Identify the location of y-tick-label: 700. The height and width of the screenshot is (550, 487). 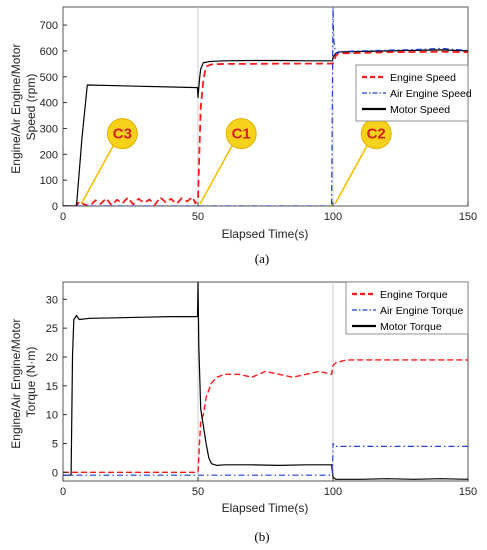
(49, 26).